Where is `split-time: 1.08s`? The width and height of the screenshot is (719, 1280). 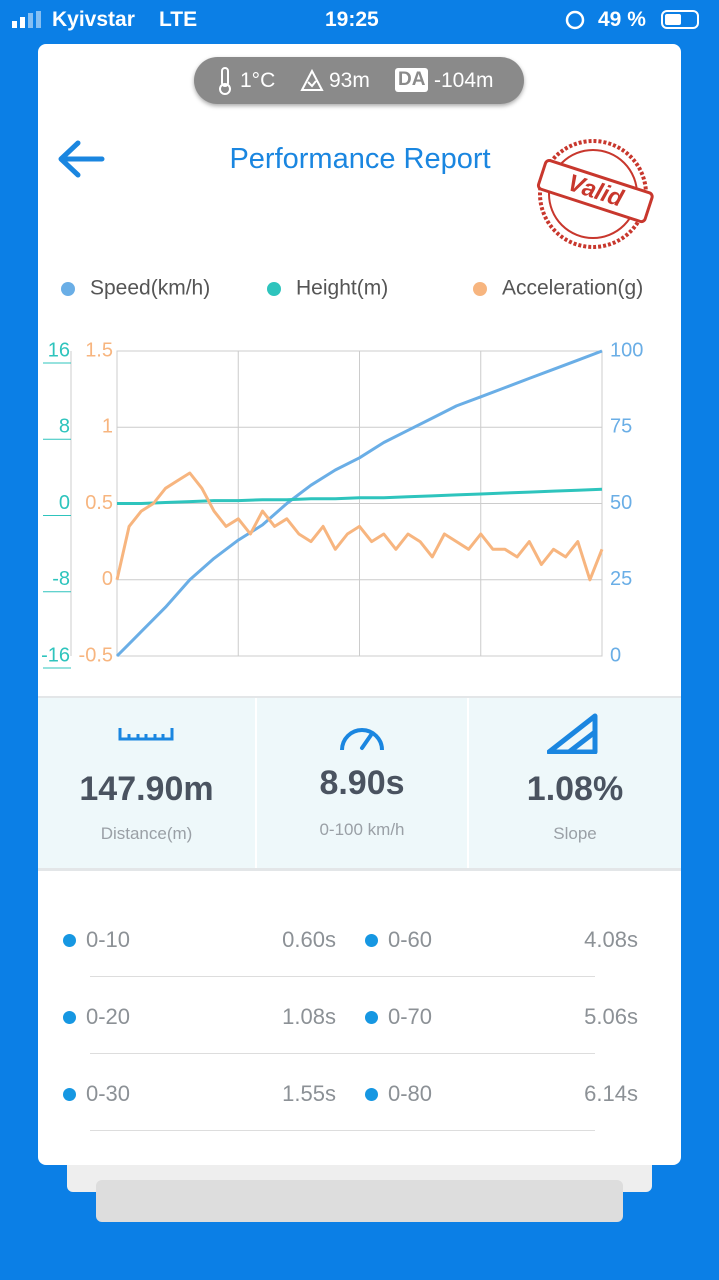 split-time: 1.08s is located at coordinates (309, 1016).